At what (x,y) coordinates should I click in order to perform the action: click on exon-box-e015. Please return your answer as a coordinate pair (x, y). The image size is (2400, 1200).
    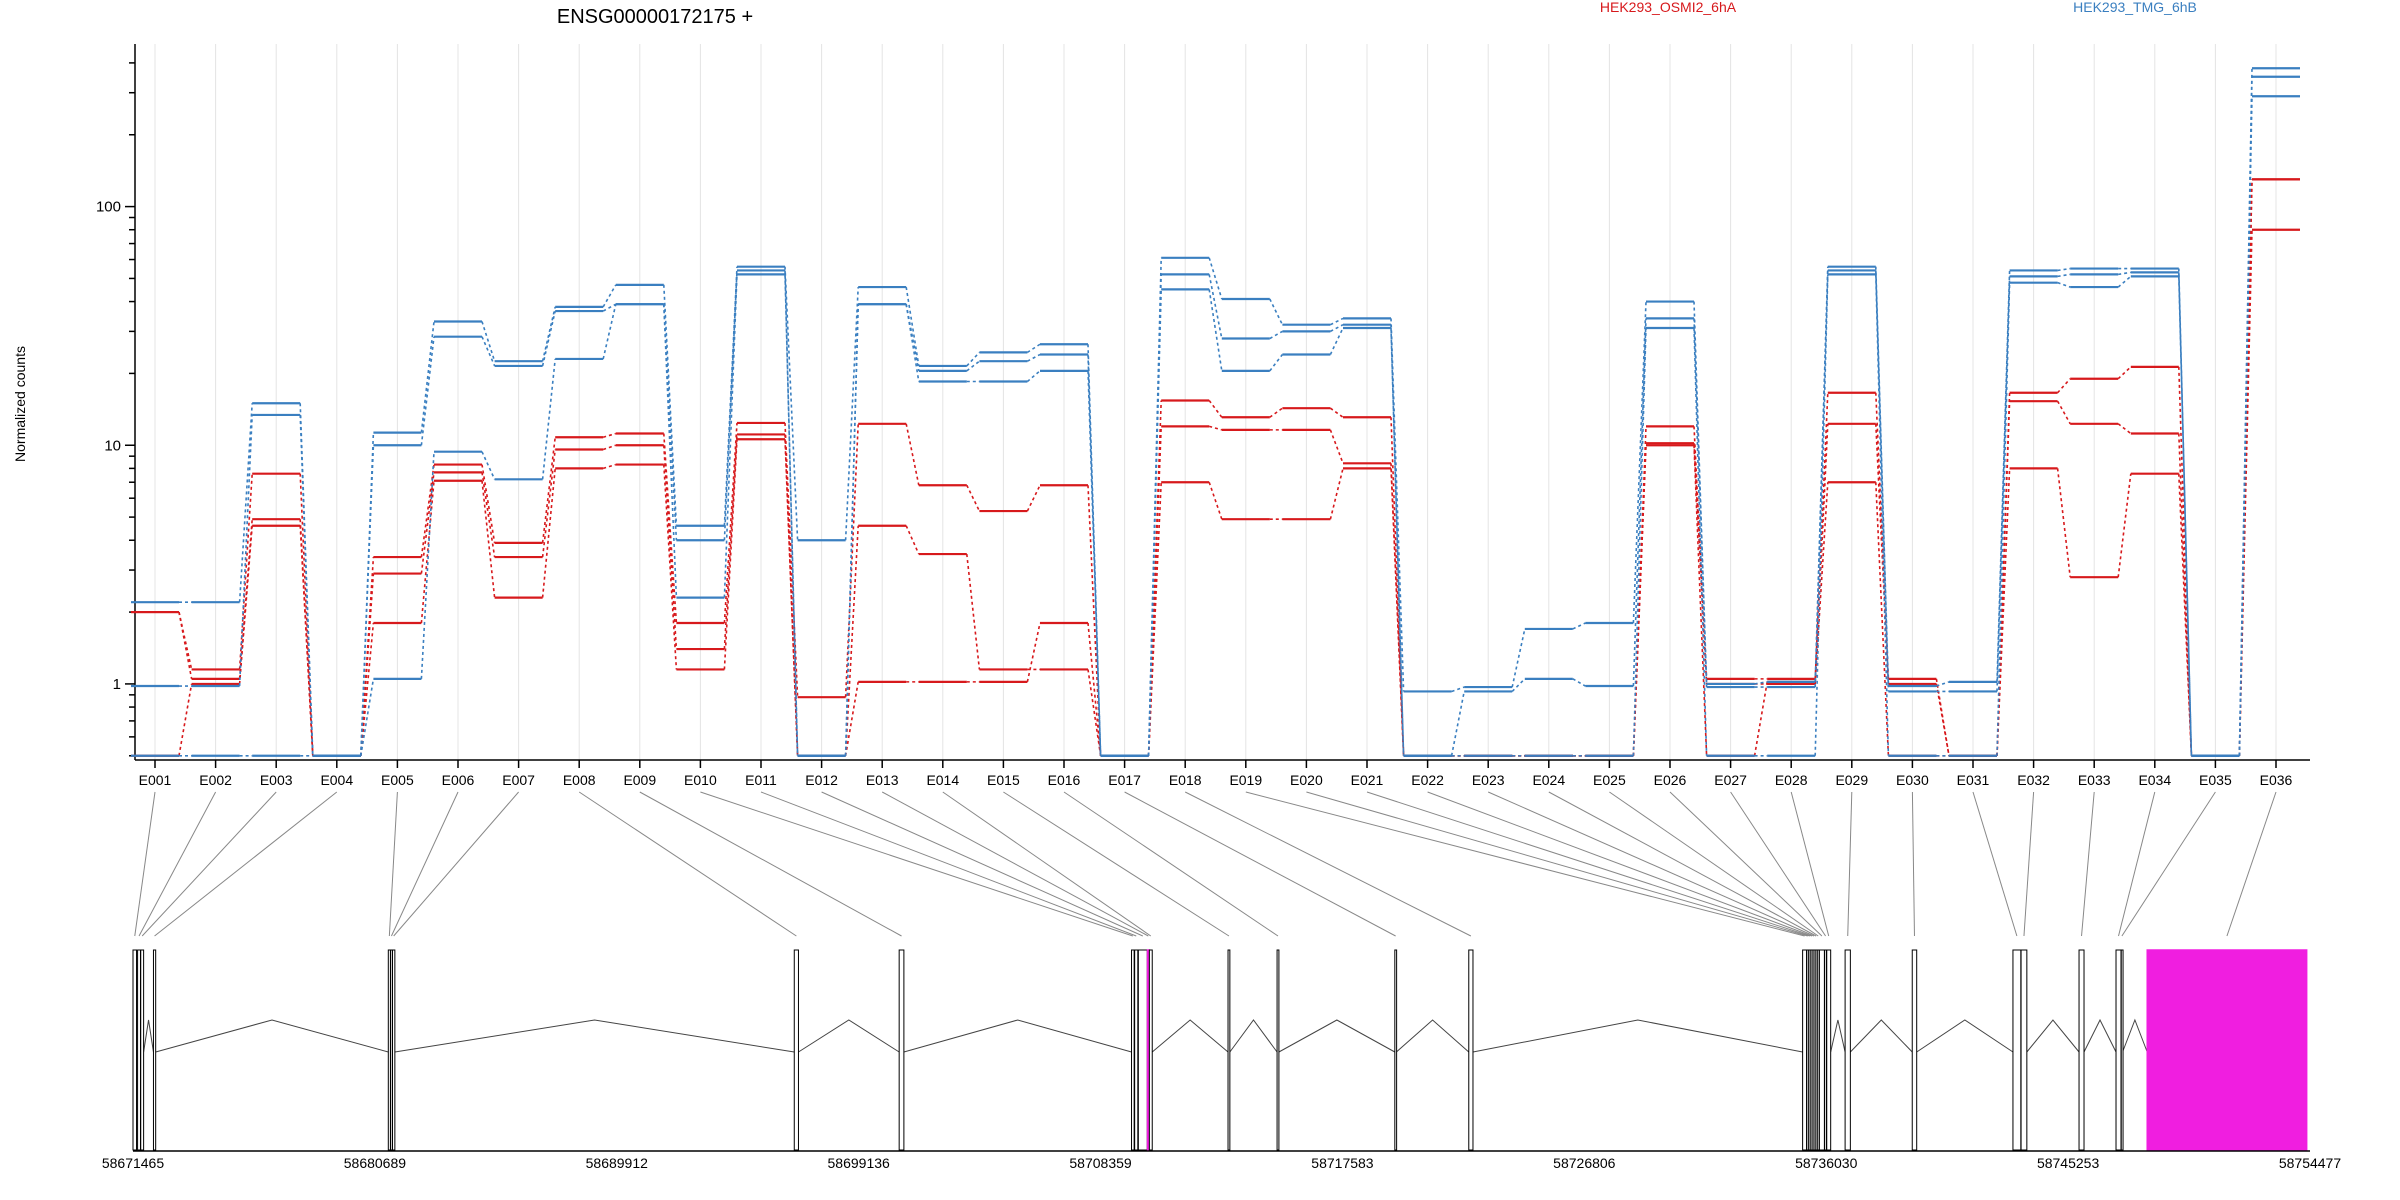
    Looking at the image, I should click on (1229, 1050).